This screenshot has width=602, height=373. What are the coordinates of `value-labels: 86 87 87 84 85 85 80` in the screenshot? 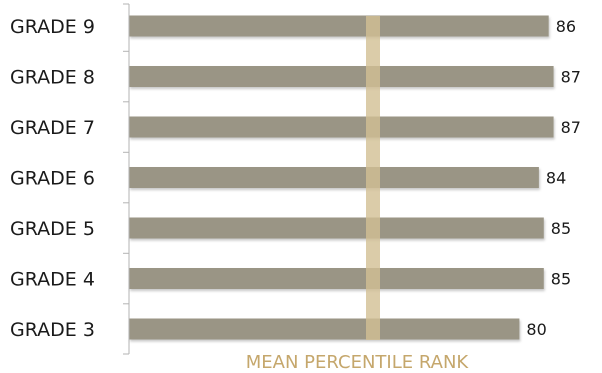 It's located at (553, 178).